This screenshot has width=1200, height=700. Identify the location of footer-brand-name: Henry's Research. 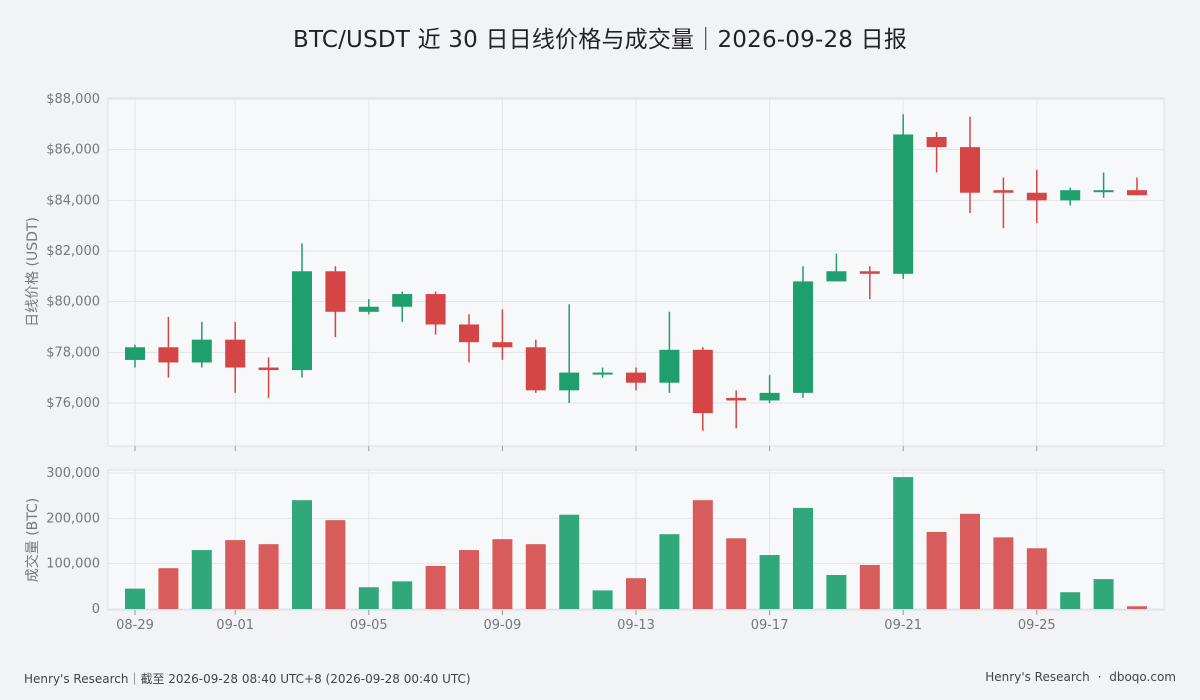
(1037, 677).